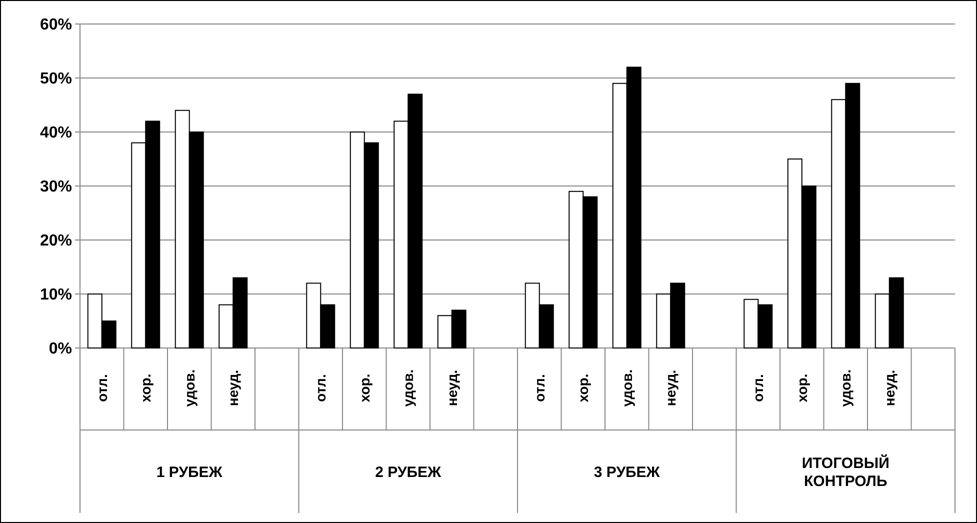 The image size is (977, 523). What do you see at coordinates (627, 472) in the screenshot?
I see `text: 3 РУБЕЖ` at bounding box center [627, 472].